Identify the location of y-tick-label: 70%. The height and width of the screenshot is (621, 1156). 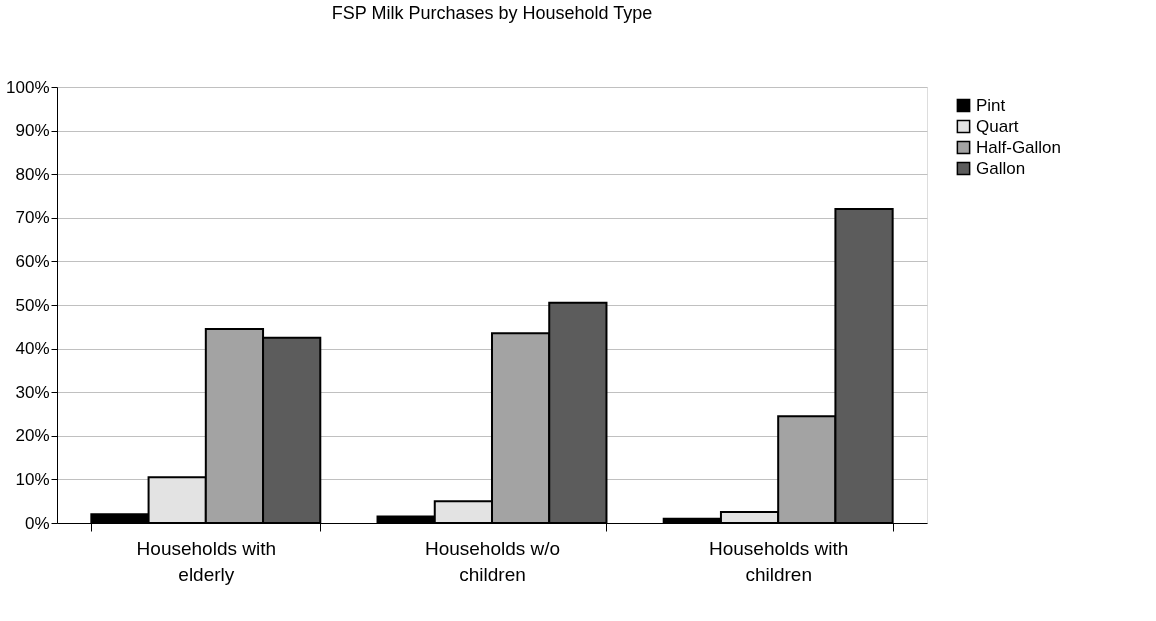
(32, 218).